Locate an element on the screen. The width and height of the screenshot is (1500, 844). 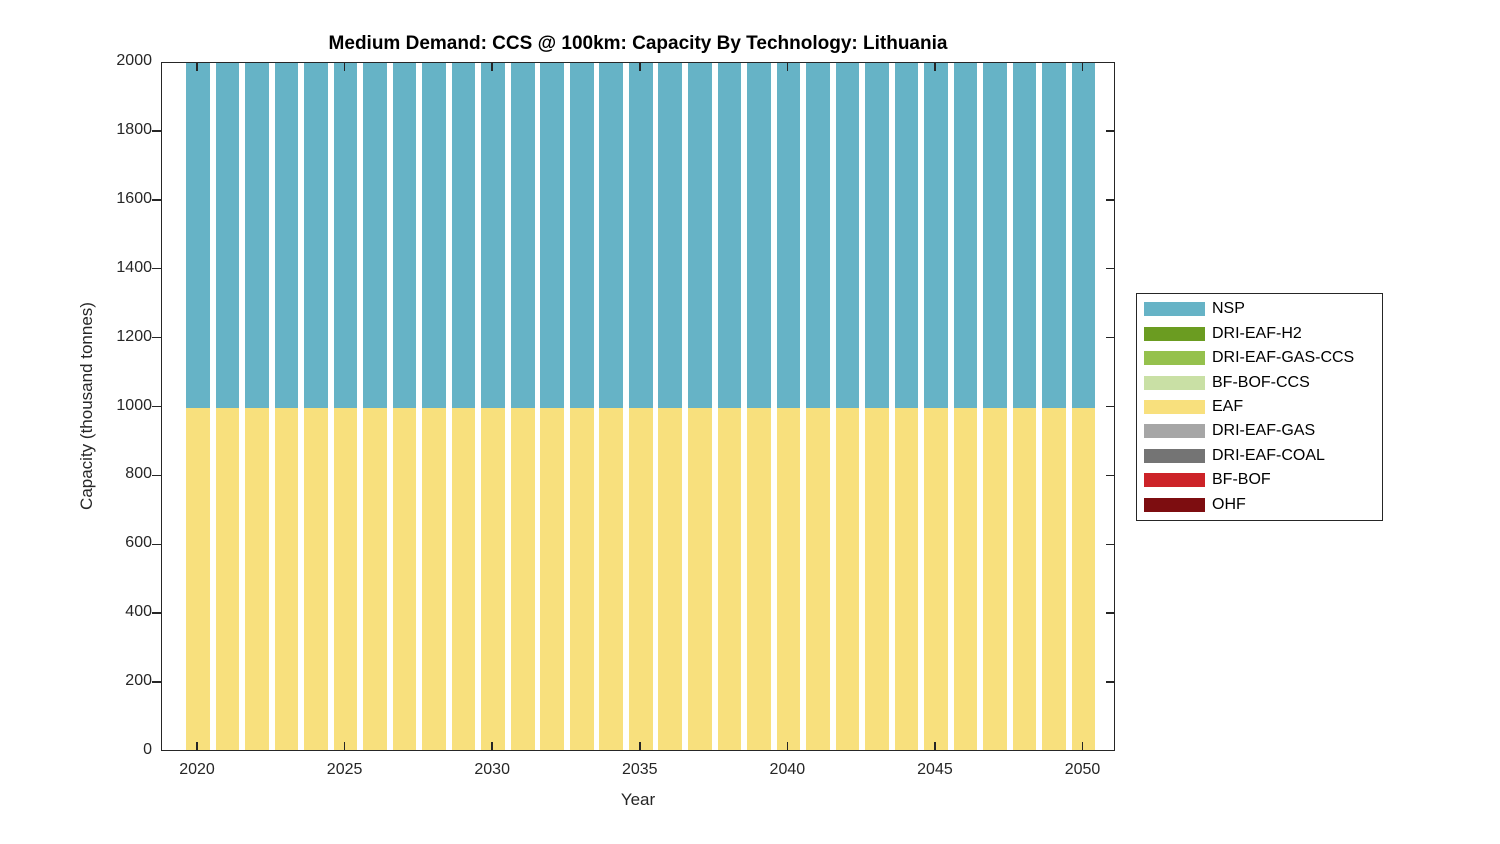
bar-segment-nsp-2031 is located at coordinates (522, 235).